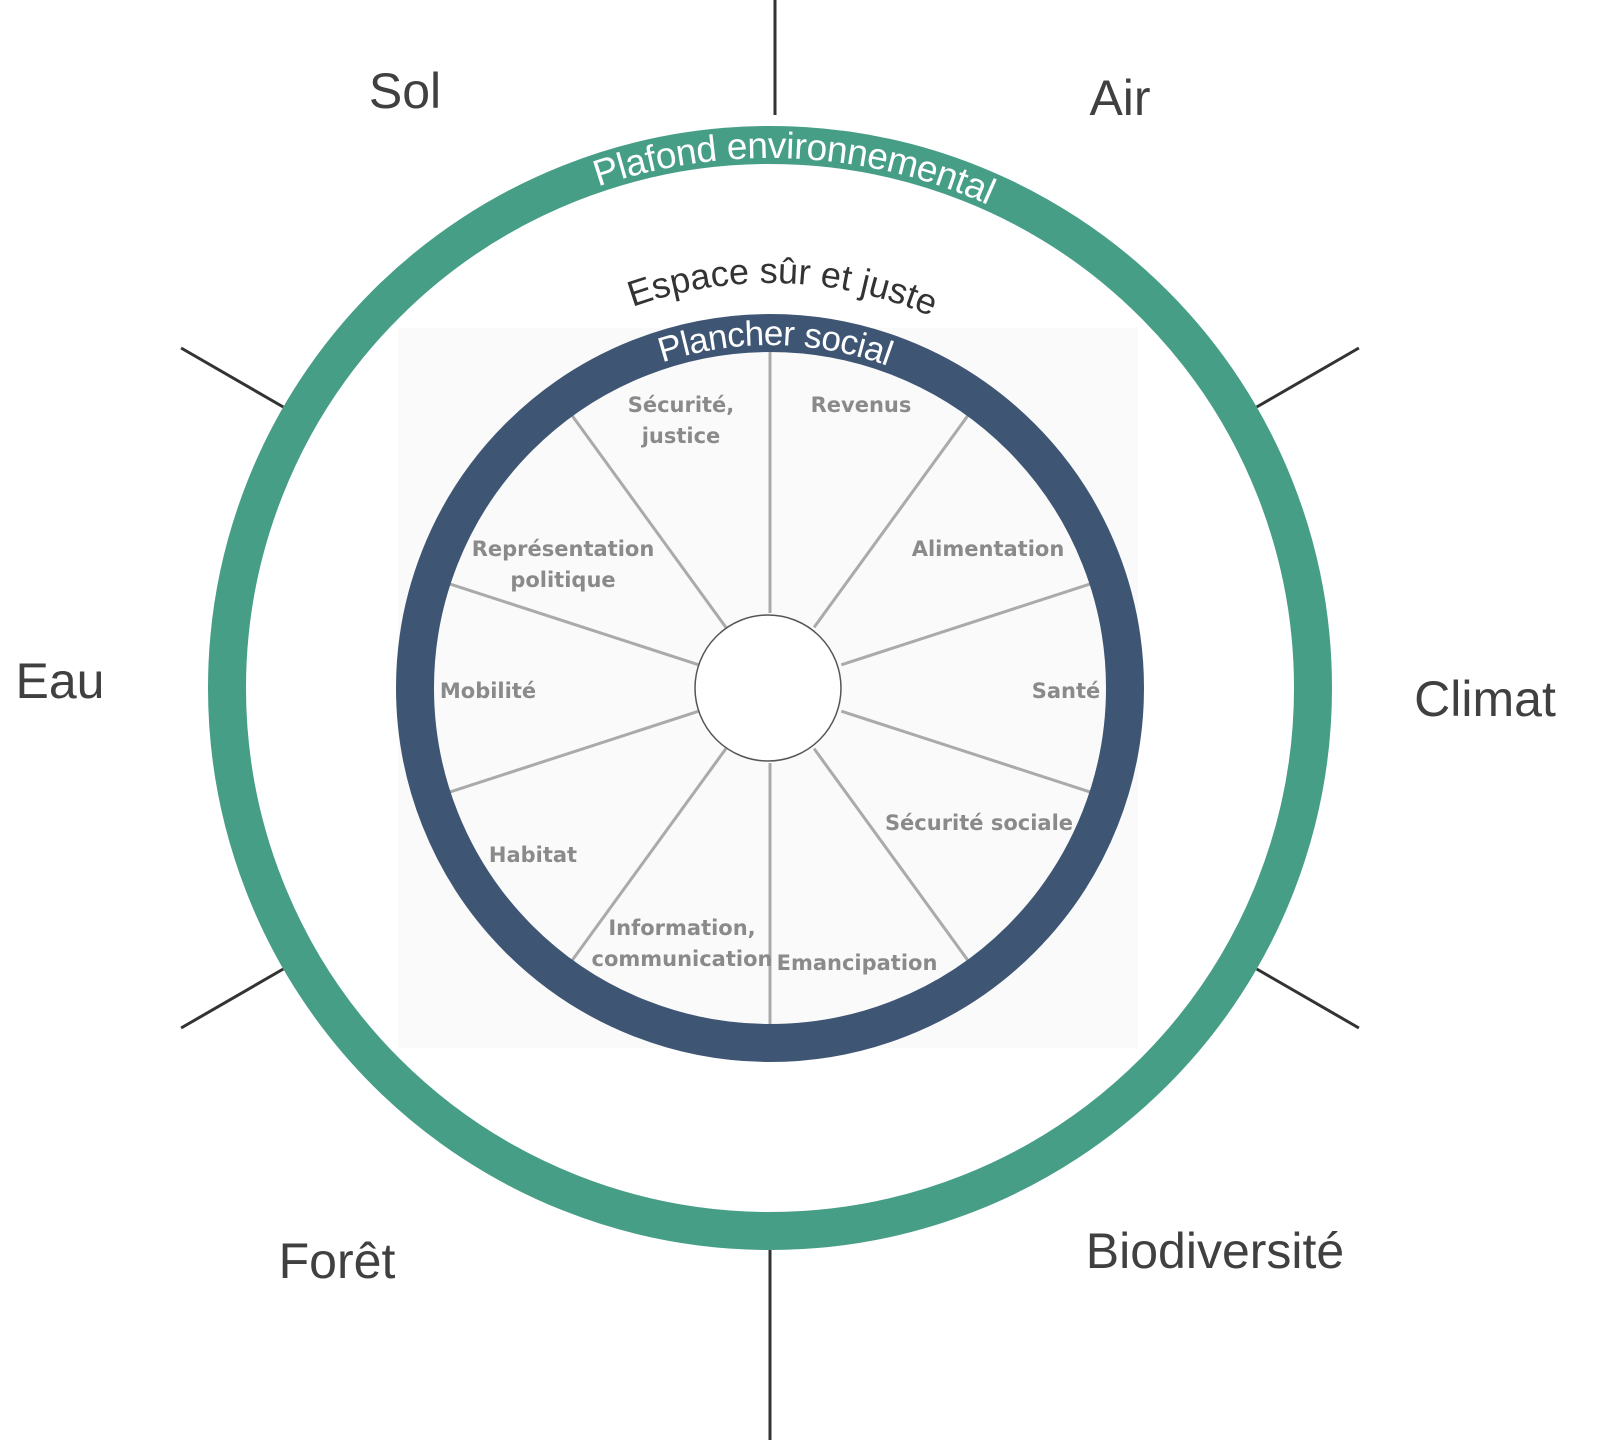 The width and height of the screenshot is (1598, 1440). I want to click on ceiling-label: Plafond environnemental, so click(795, 167).